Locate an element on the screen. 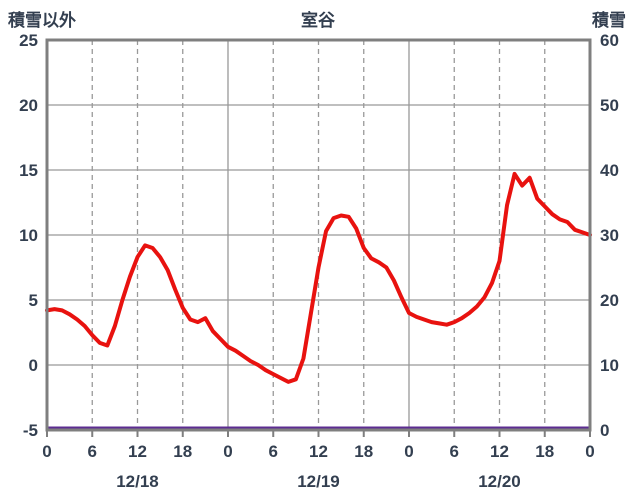 This screenshot has width=636, height=501. right-axis-tick-label: 40 is located at coordinates (609, 170).